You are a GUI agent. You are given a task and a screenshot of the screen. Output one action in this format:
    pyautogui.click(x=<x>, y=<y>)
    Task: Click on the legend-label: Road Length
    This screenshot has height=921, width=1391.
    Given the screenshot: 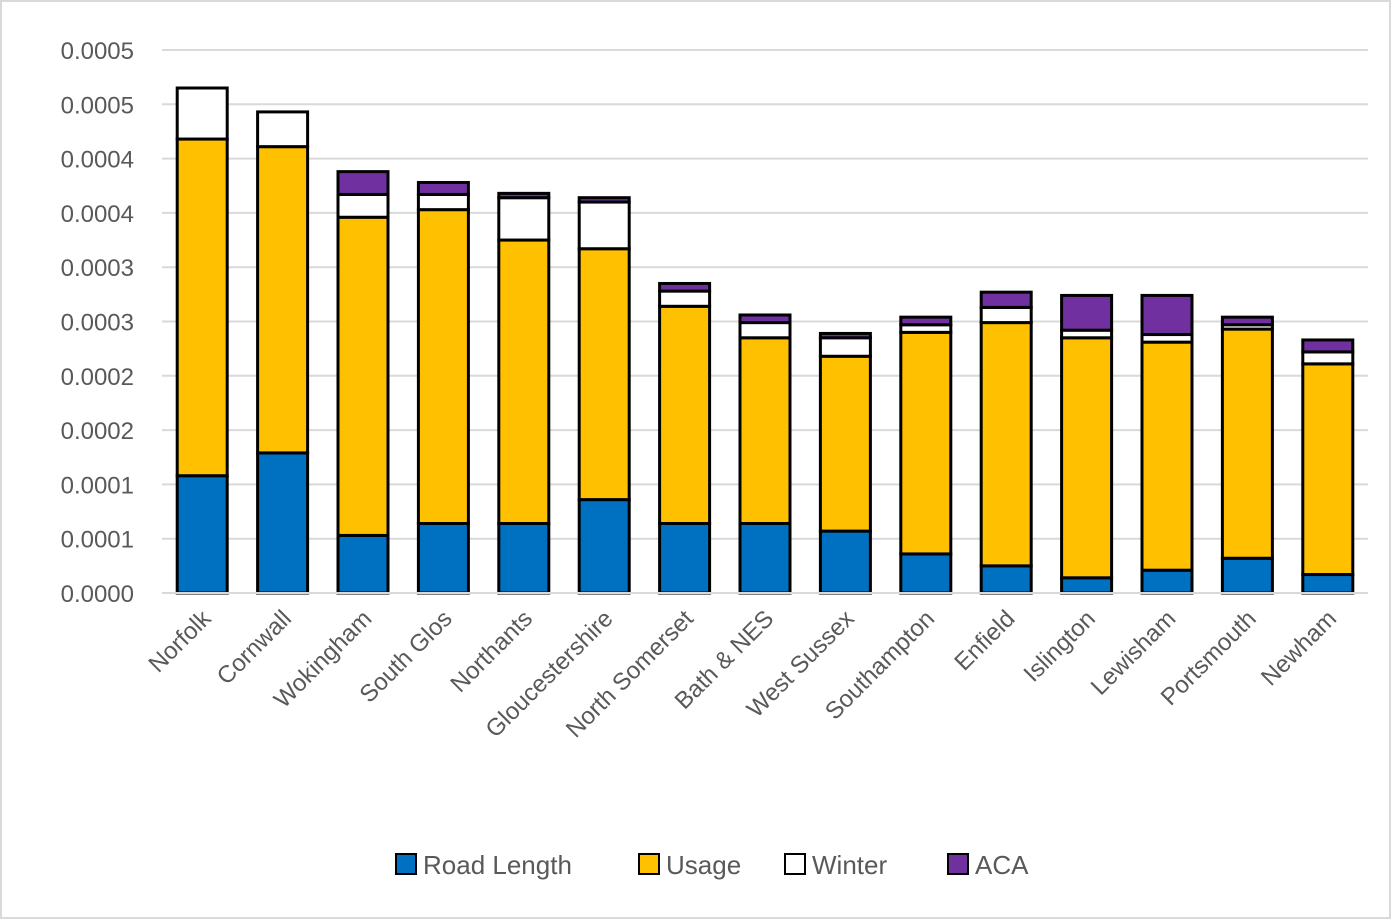 What is the action you would take?
    pyautogui.click(x=497, y=865)
    